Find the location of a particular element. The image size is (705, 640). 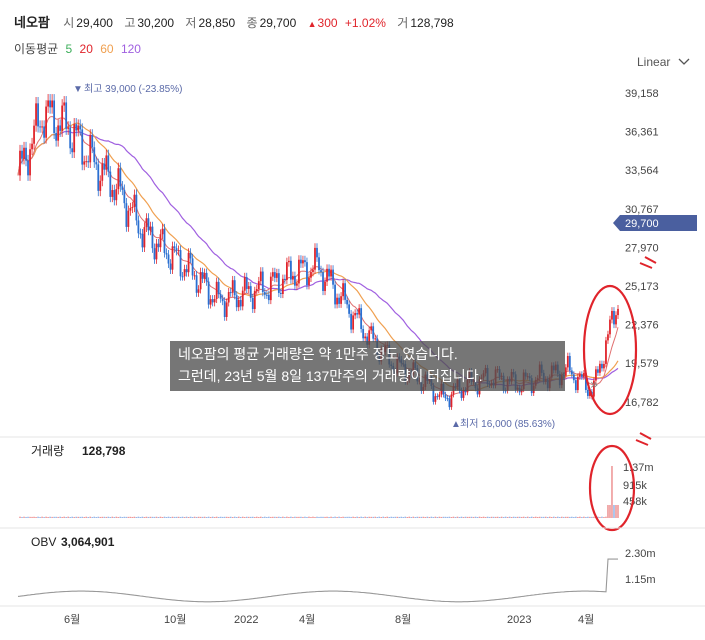

x-axis-label: 4월 is located at coordinates (586, 619).